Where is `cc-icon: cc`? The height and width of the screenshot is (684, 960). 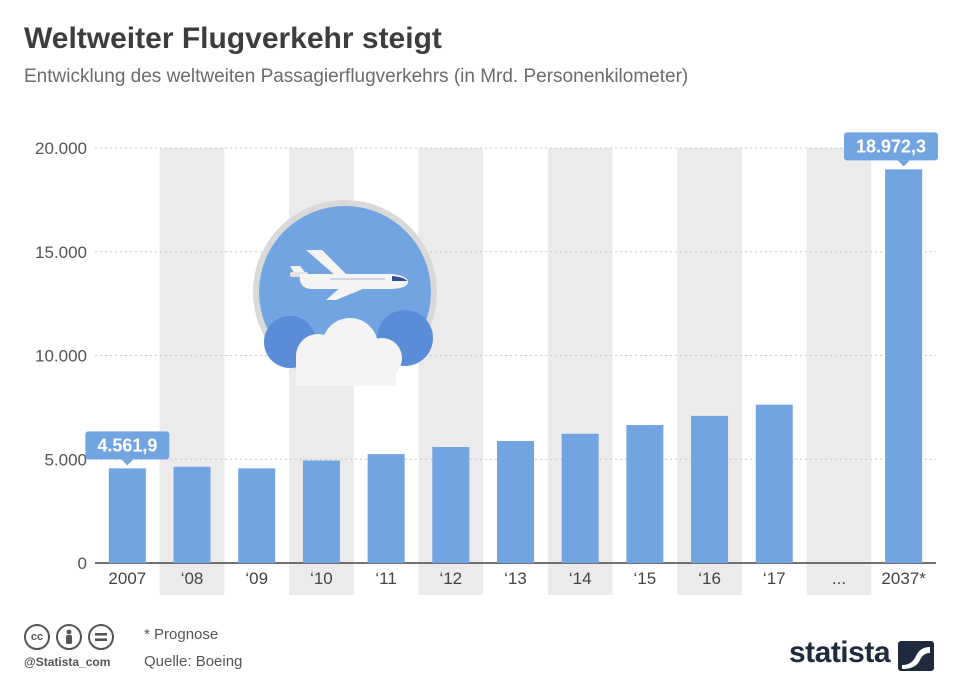
cc-icon: cc is located at coordinates (37, 637).